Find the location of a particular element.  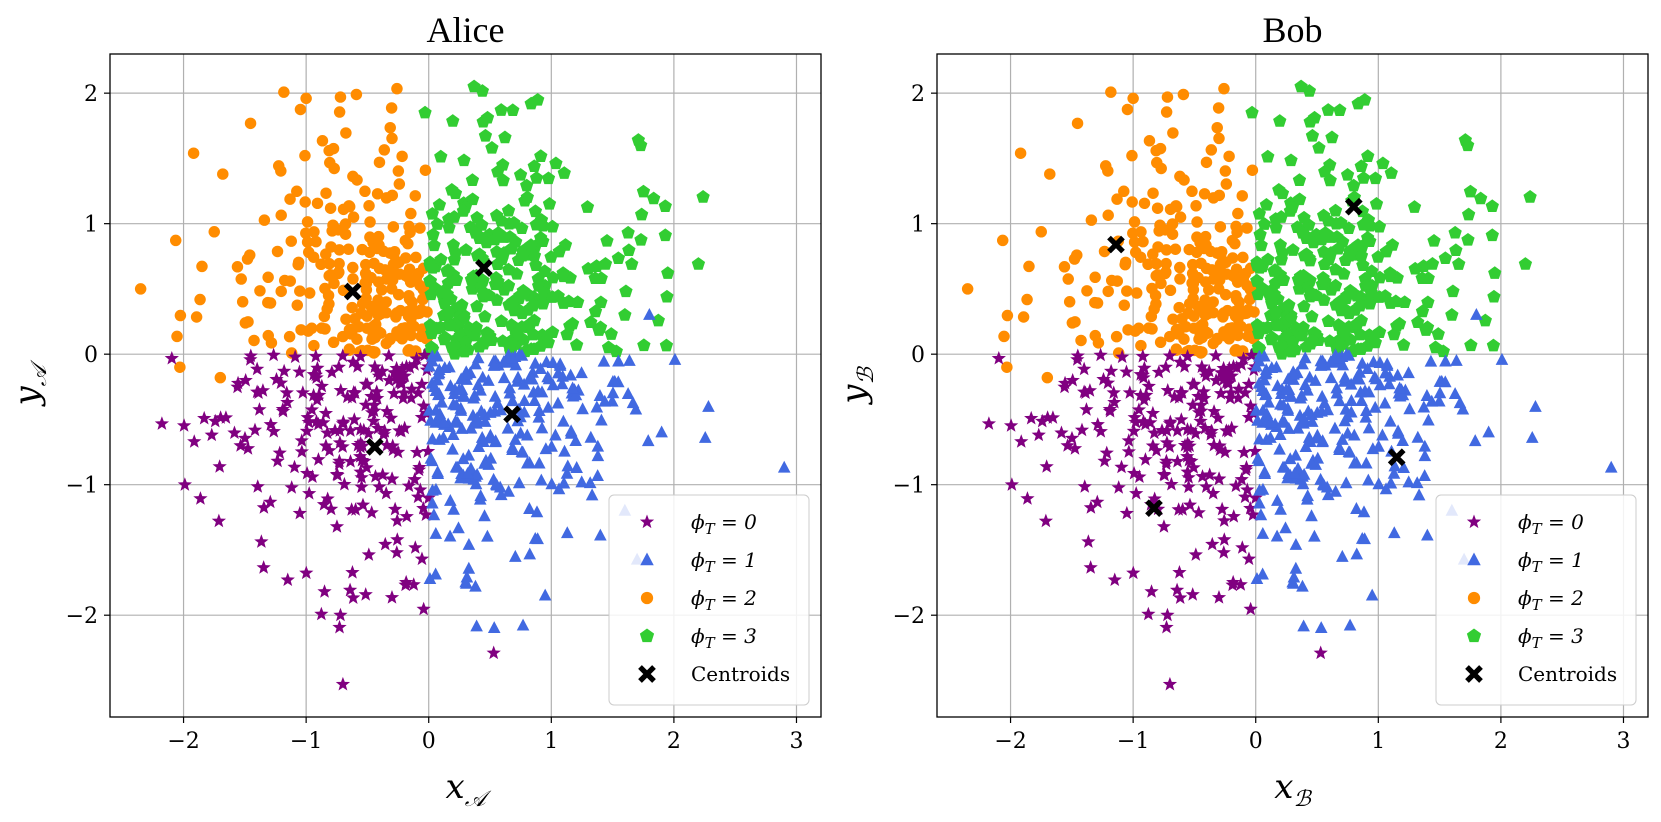

x-tick-label: 2 is located at coordinates (1501, 741).